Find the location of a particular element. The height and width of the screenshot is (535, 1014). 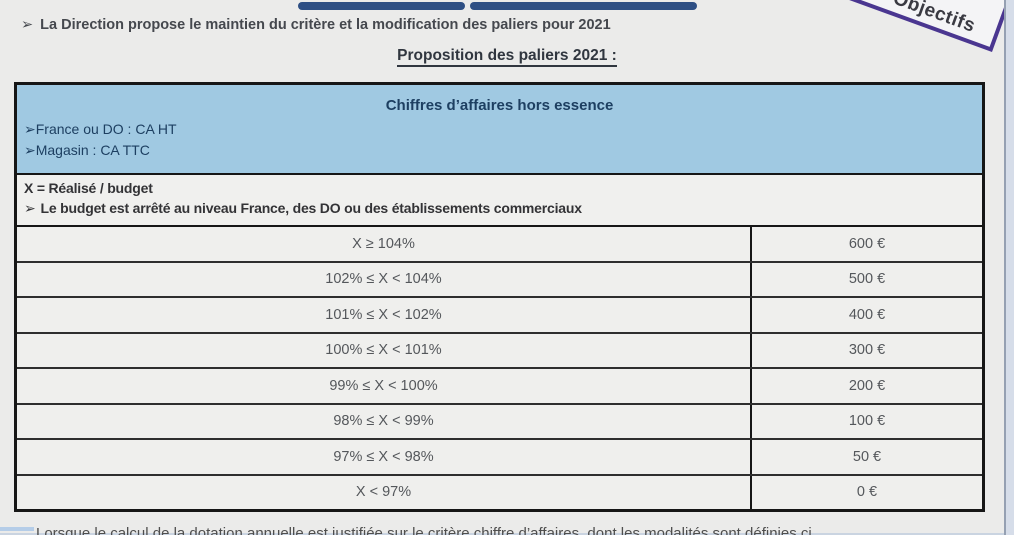

tier-range-cell: 101% ≤ X < 102% is located at coordinates (383, 314).